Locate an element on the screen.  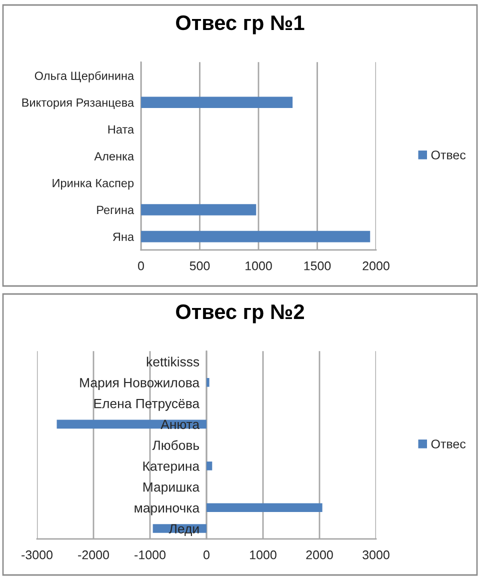
y-tick-label: Елена Петрусёва is located at coordinates (147, 405).